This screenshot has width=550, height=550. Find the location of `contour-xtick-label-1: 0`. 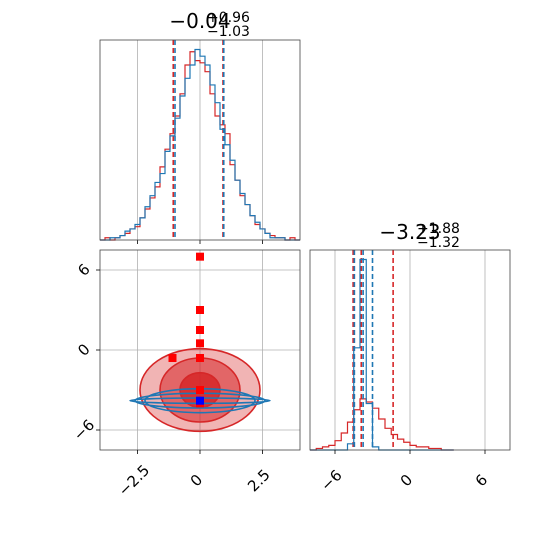

contour-xtick-label-1: 0 is located at coordinates (196, 480).